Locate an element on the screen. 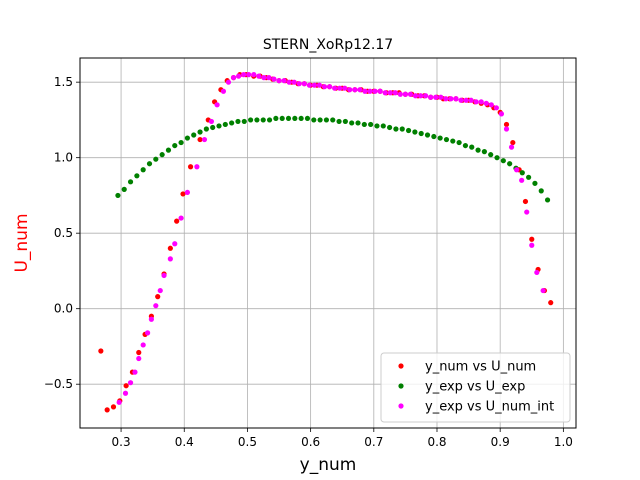 This screenshot has height=480, width=640. x-tick-label: 0.7 is located at coordinates (373, 442).